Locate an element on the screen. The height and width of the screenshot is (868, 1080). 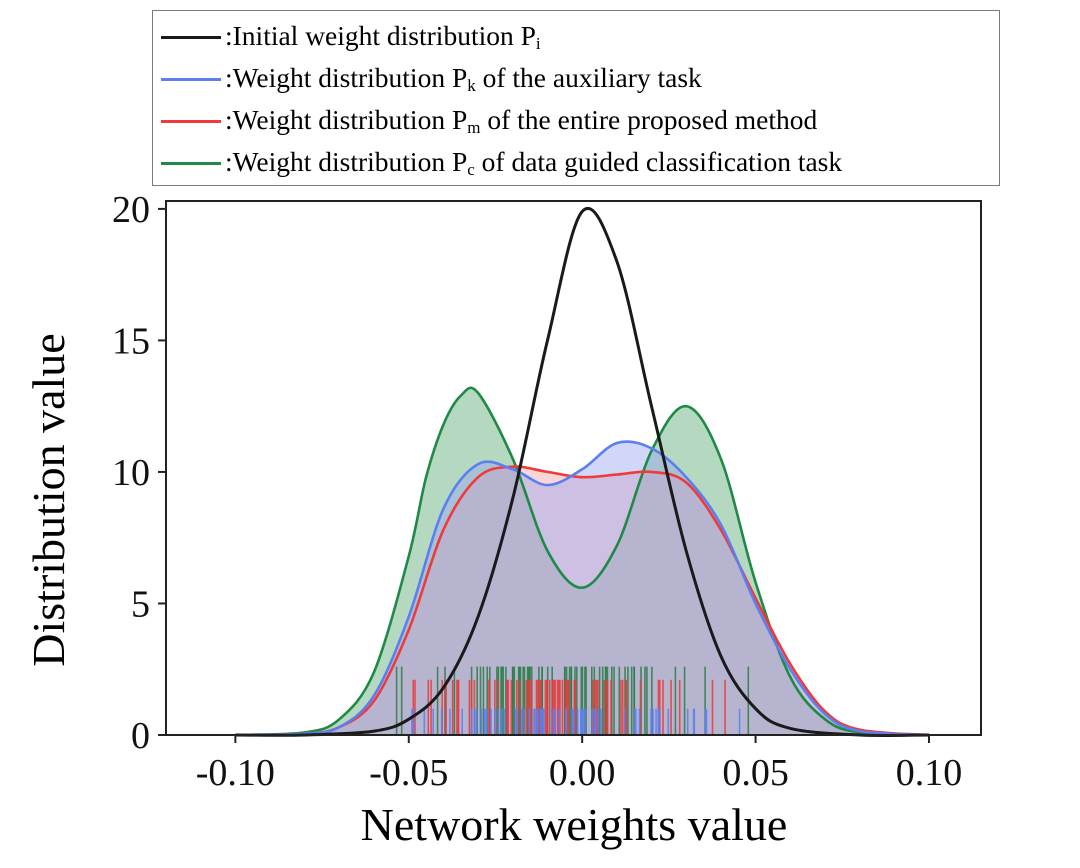
x-axis-ticks: -0.10 -0.05 0.00 0.05 0.10 is located at coordinates (579, 764).